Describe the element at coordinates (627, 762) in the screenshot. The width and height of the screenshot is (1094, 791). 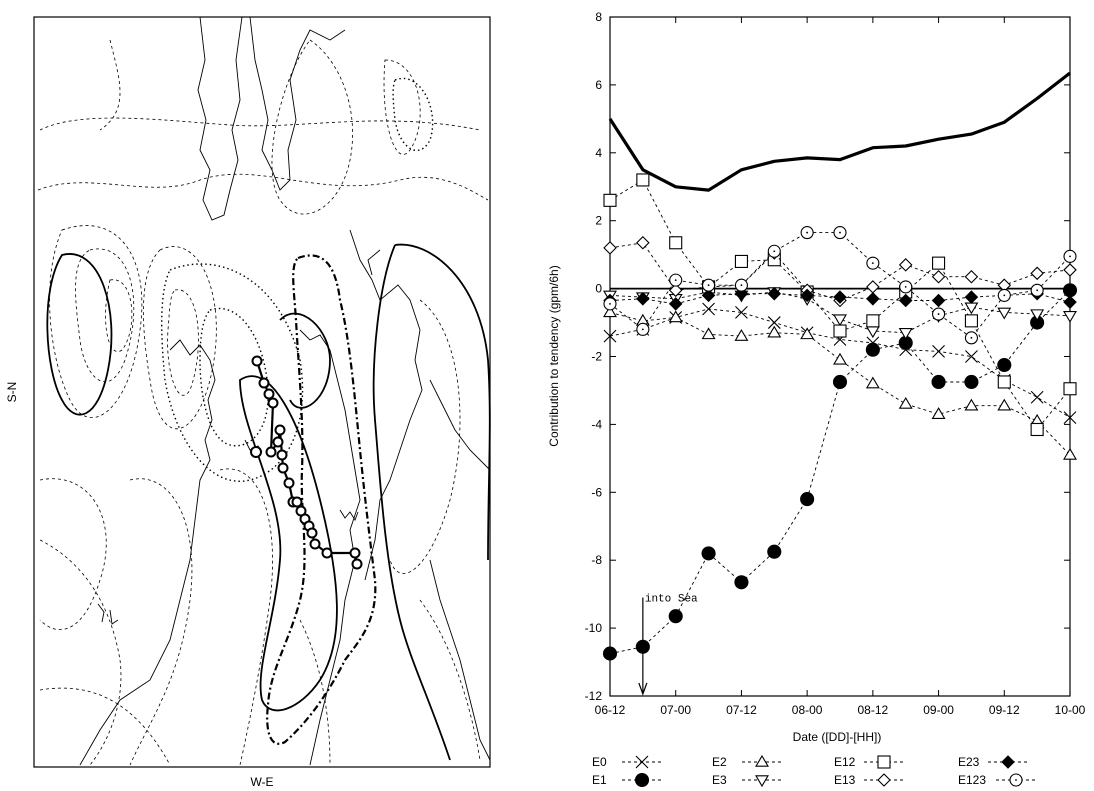
I see `legend-item-E0: E0` at that location.